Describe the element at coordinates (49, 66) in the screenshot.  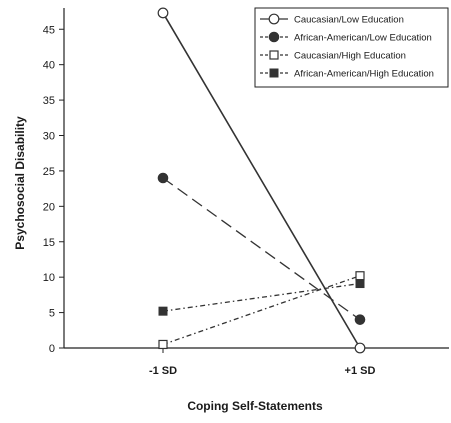
I see `y-tick-label: 40` at that location.